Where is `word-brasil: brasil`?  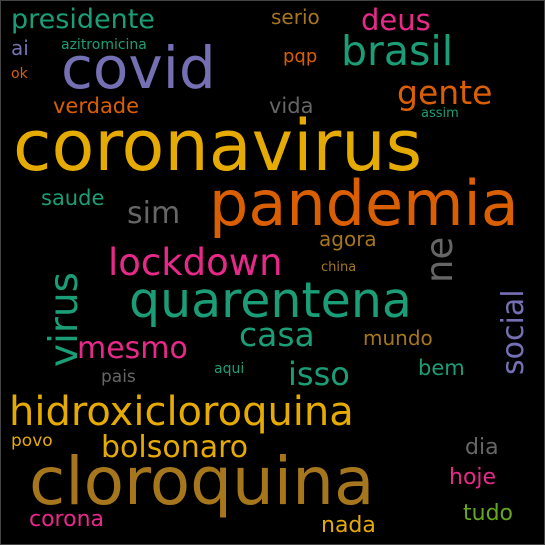 word-brasil: brasil is located at coordinates (397, 51).